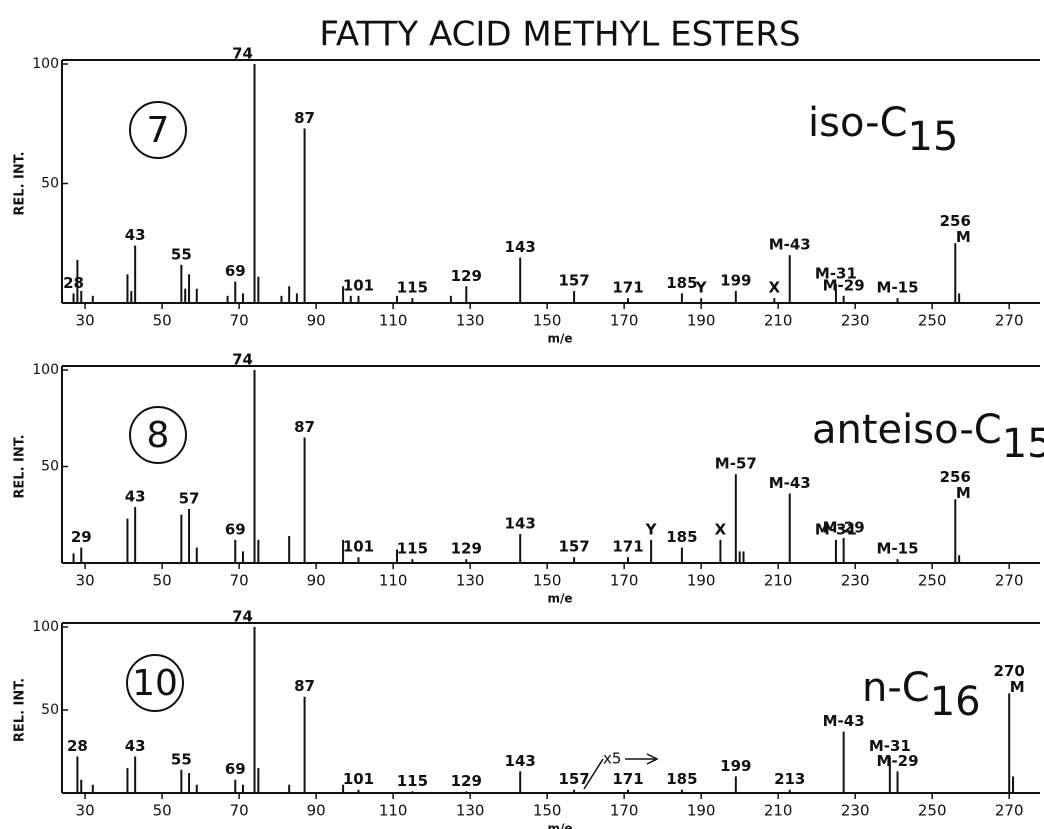  I want to click on compound-text: anteiso-C, so click(907, 430).